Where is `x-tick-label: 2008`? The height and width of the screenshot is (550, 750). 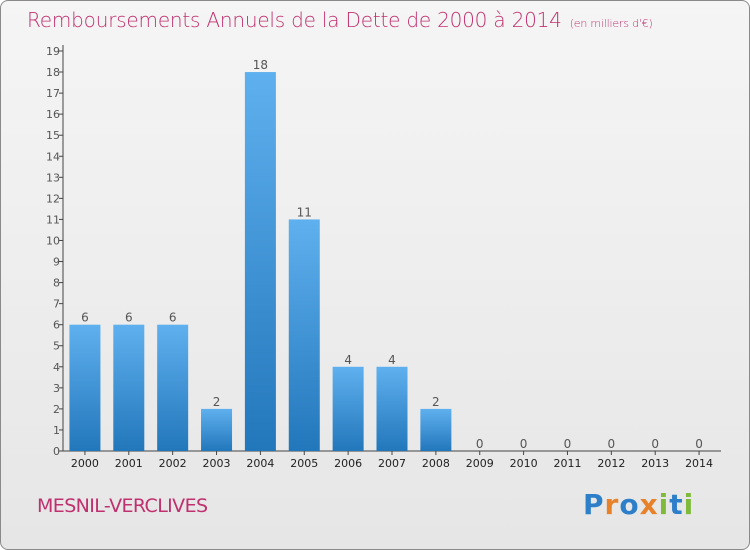 x-tick-label: 2008 is located at coordinates (436, 463).